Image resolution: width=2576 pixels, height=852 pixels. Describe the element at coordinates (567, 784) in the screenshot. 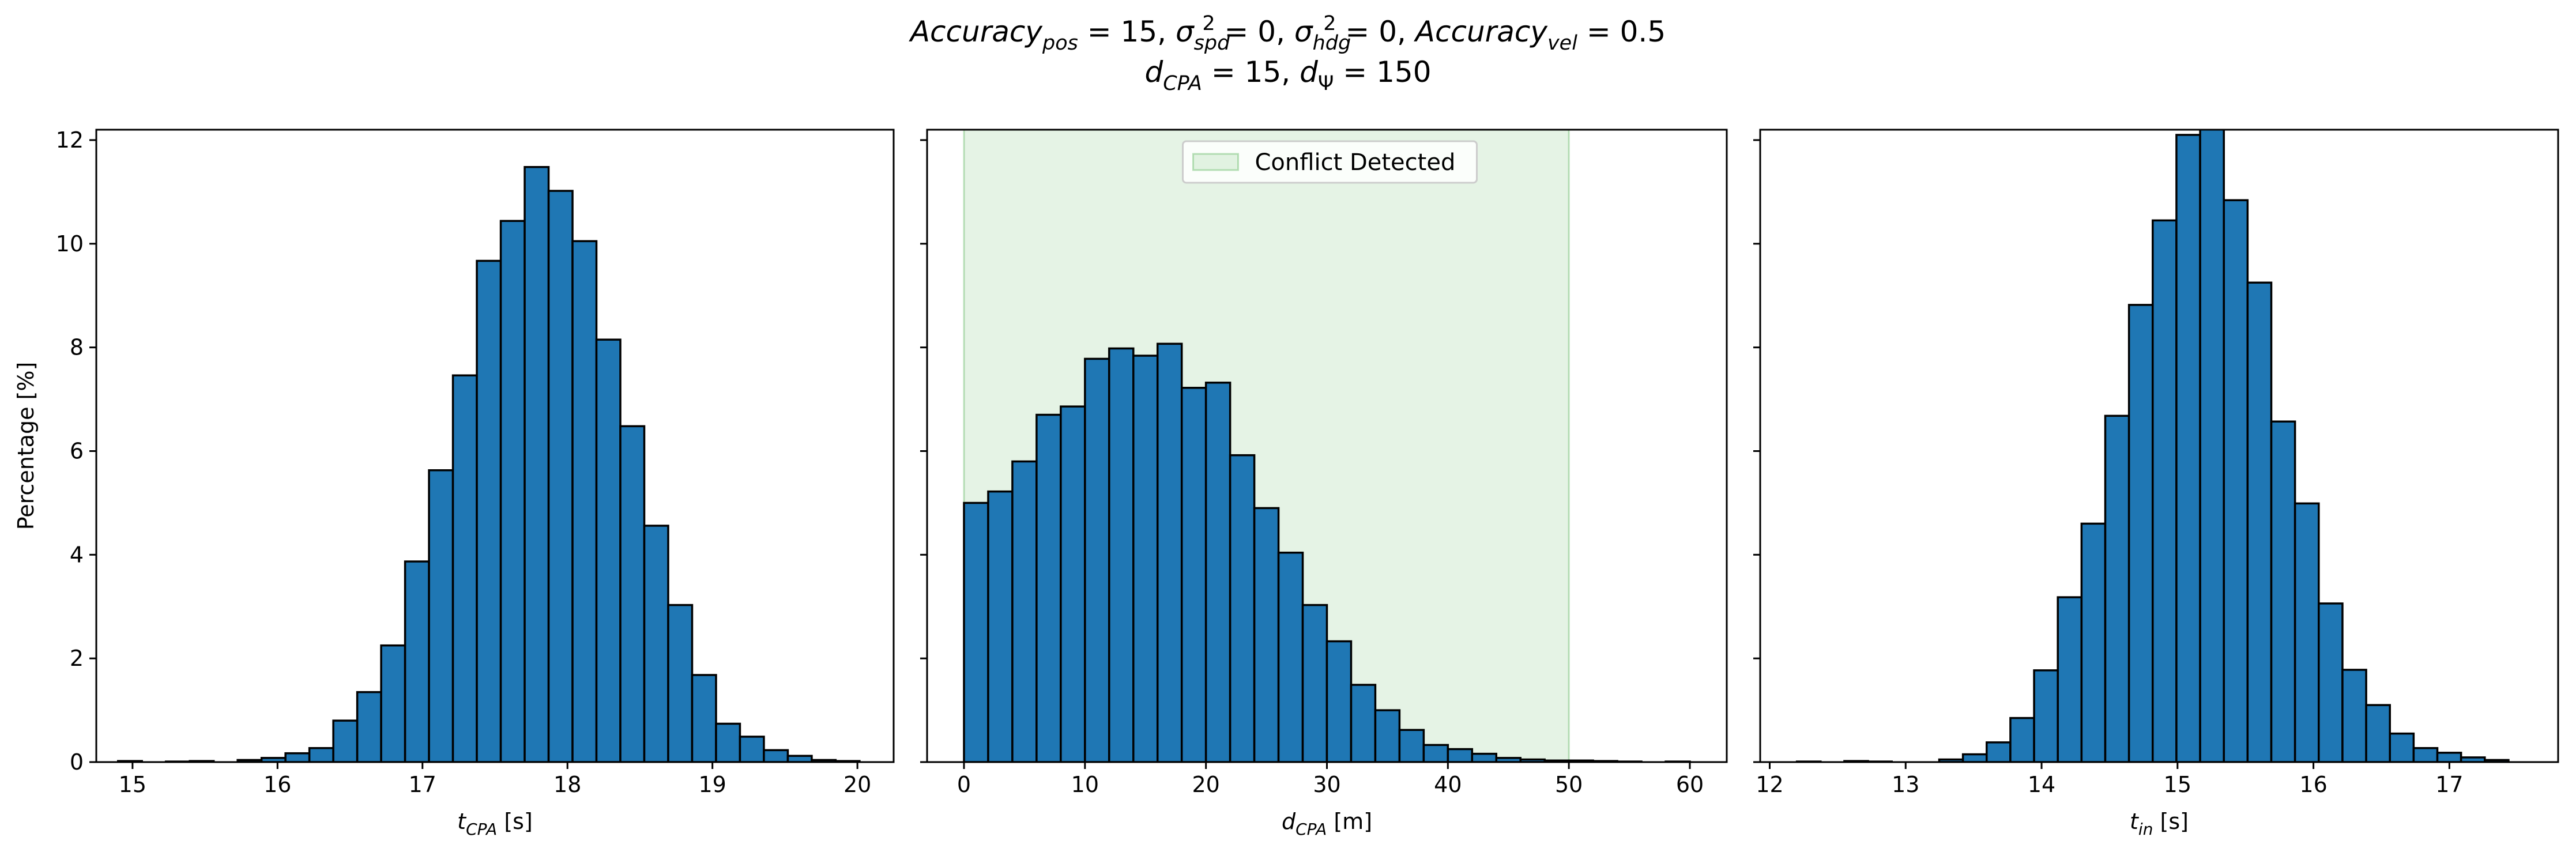

I see `x-tick-label: 18` at that location.